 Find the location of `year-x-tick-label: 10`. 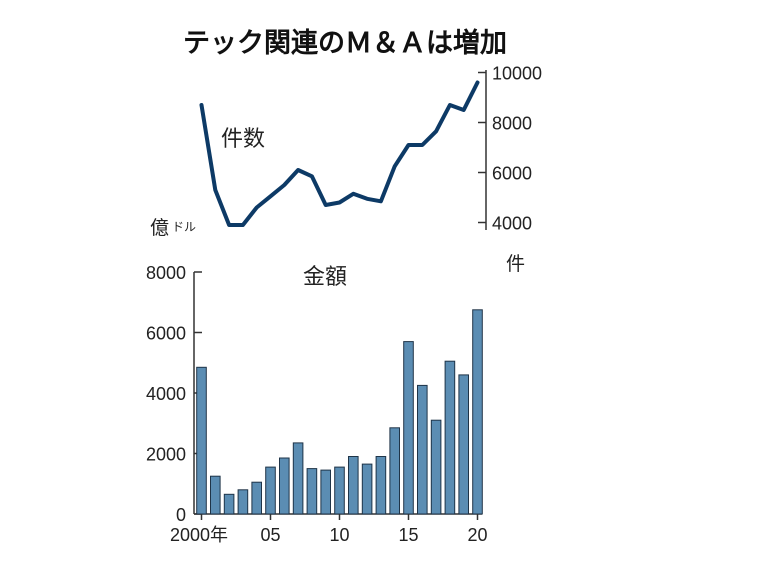

year-x-tick-label: 10 is located at coordinates (339, 535).